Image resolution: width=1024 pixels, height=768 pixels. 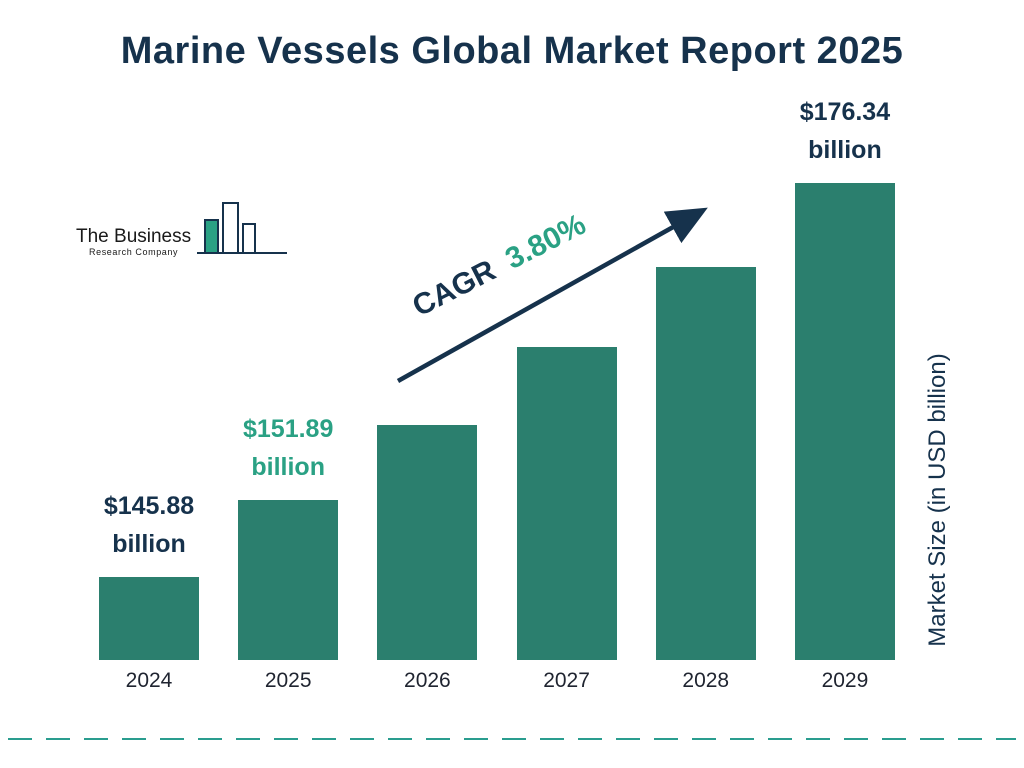 What do you see at coordinates (288, 580) in the screenshot?
I see `bar-2025` at bounding box center [288, 580].